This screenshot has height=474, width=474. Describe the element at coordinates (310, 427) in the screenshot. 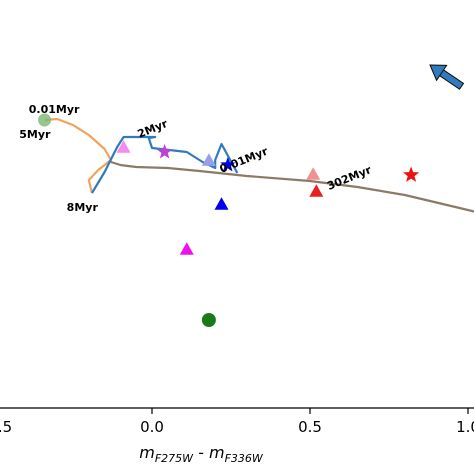

I see `x-tick-label: 0.5` at that location.